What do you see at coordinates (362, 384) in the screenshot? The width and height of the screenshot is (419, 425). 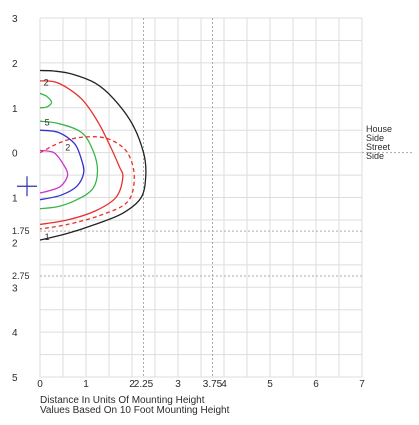 I see `x-tick-label: 7` at bounding box center [362, 384].